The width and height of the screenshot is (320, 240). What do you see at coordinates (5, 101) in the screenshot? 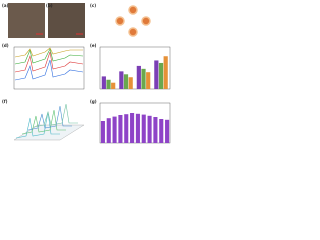
I see `panel-label: (f)` at bounding box center [5, 101].